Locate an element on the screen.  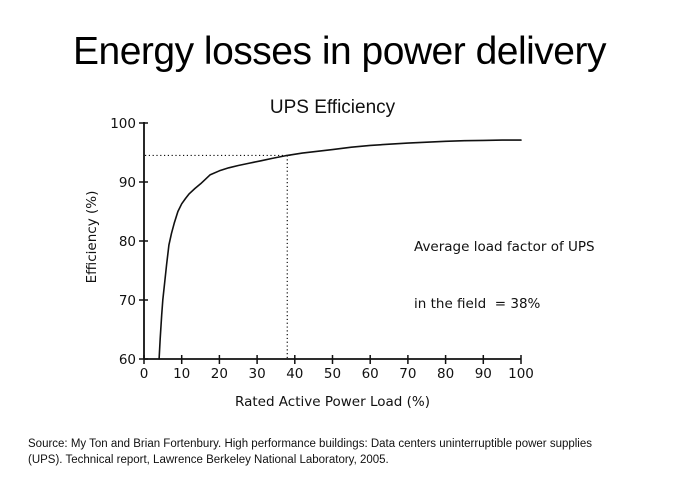
slide-title: Energy losses in power delivery is located at coordinates (339, 51).